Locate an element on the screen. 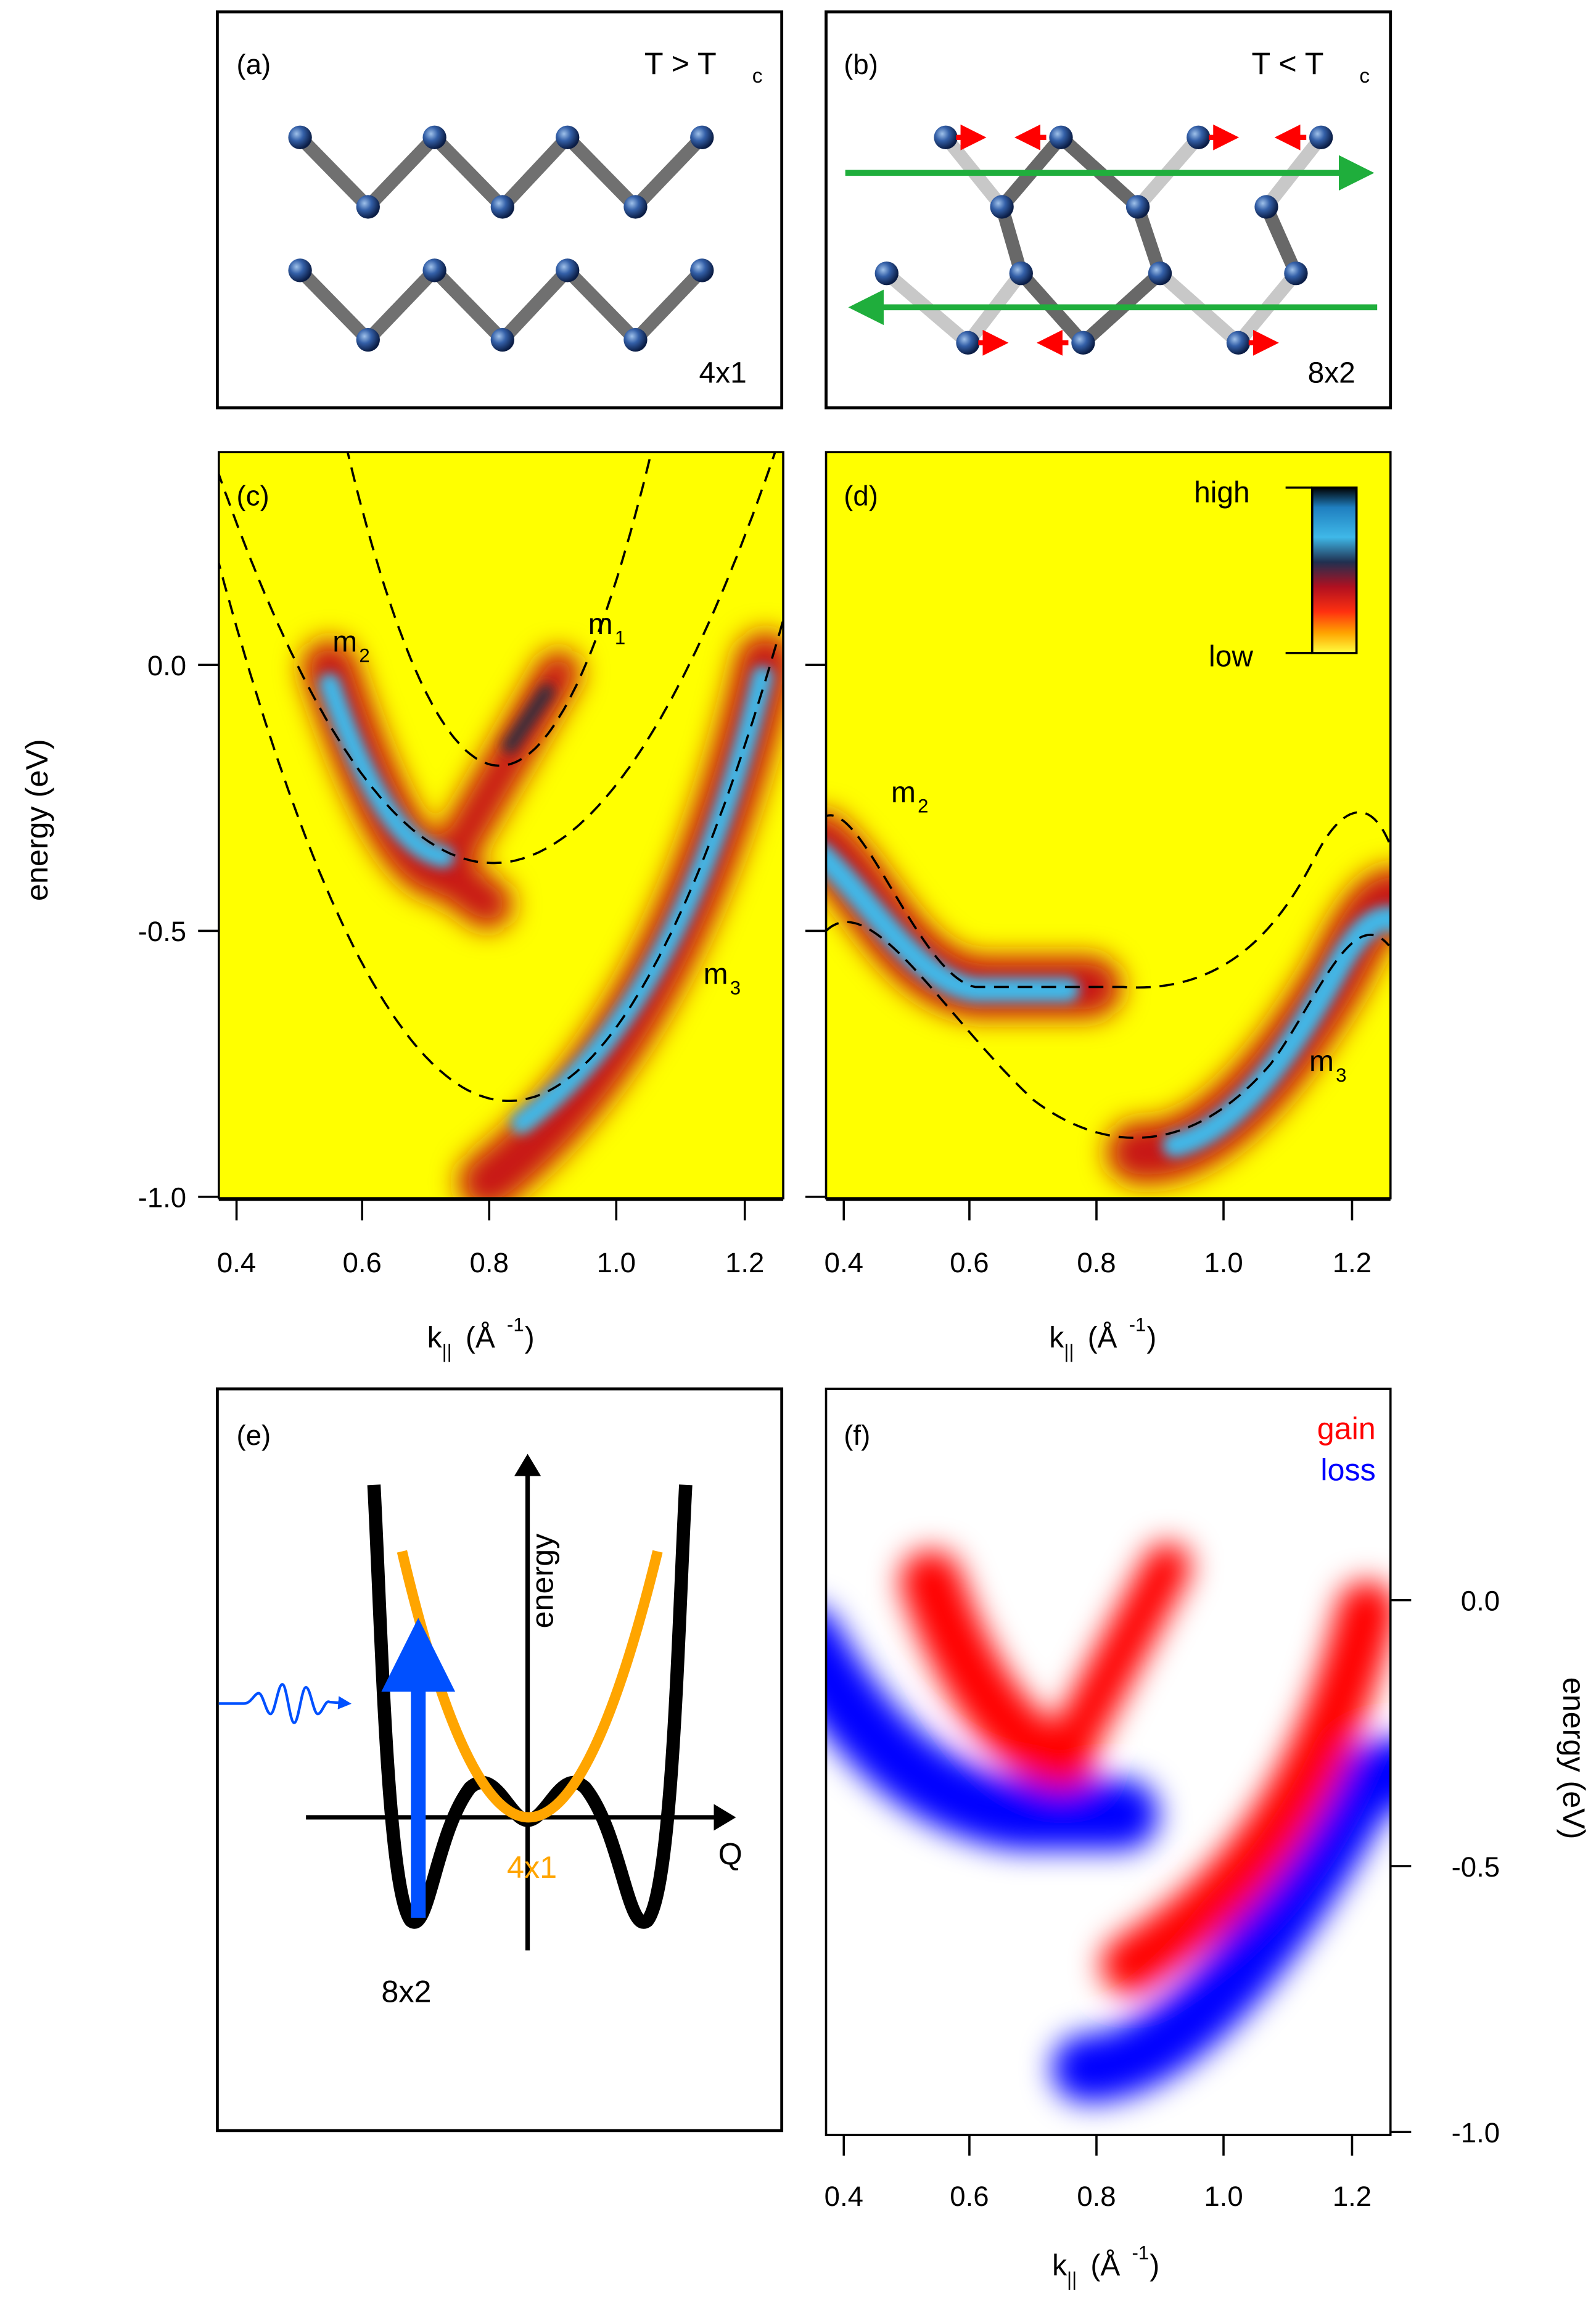 Image resolution: width=1596 pixels, height=2299 pixels. panel-f-y-axis is located at coordinates (1401, 1866).